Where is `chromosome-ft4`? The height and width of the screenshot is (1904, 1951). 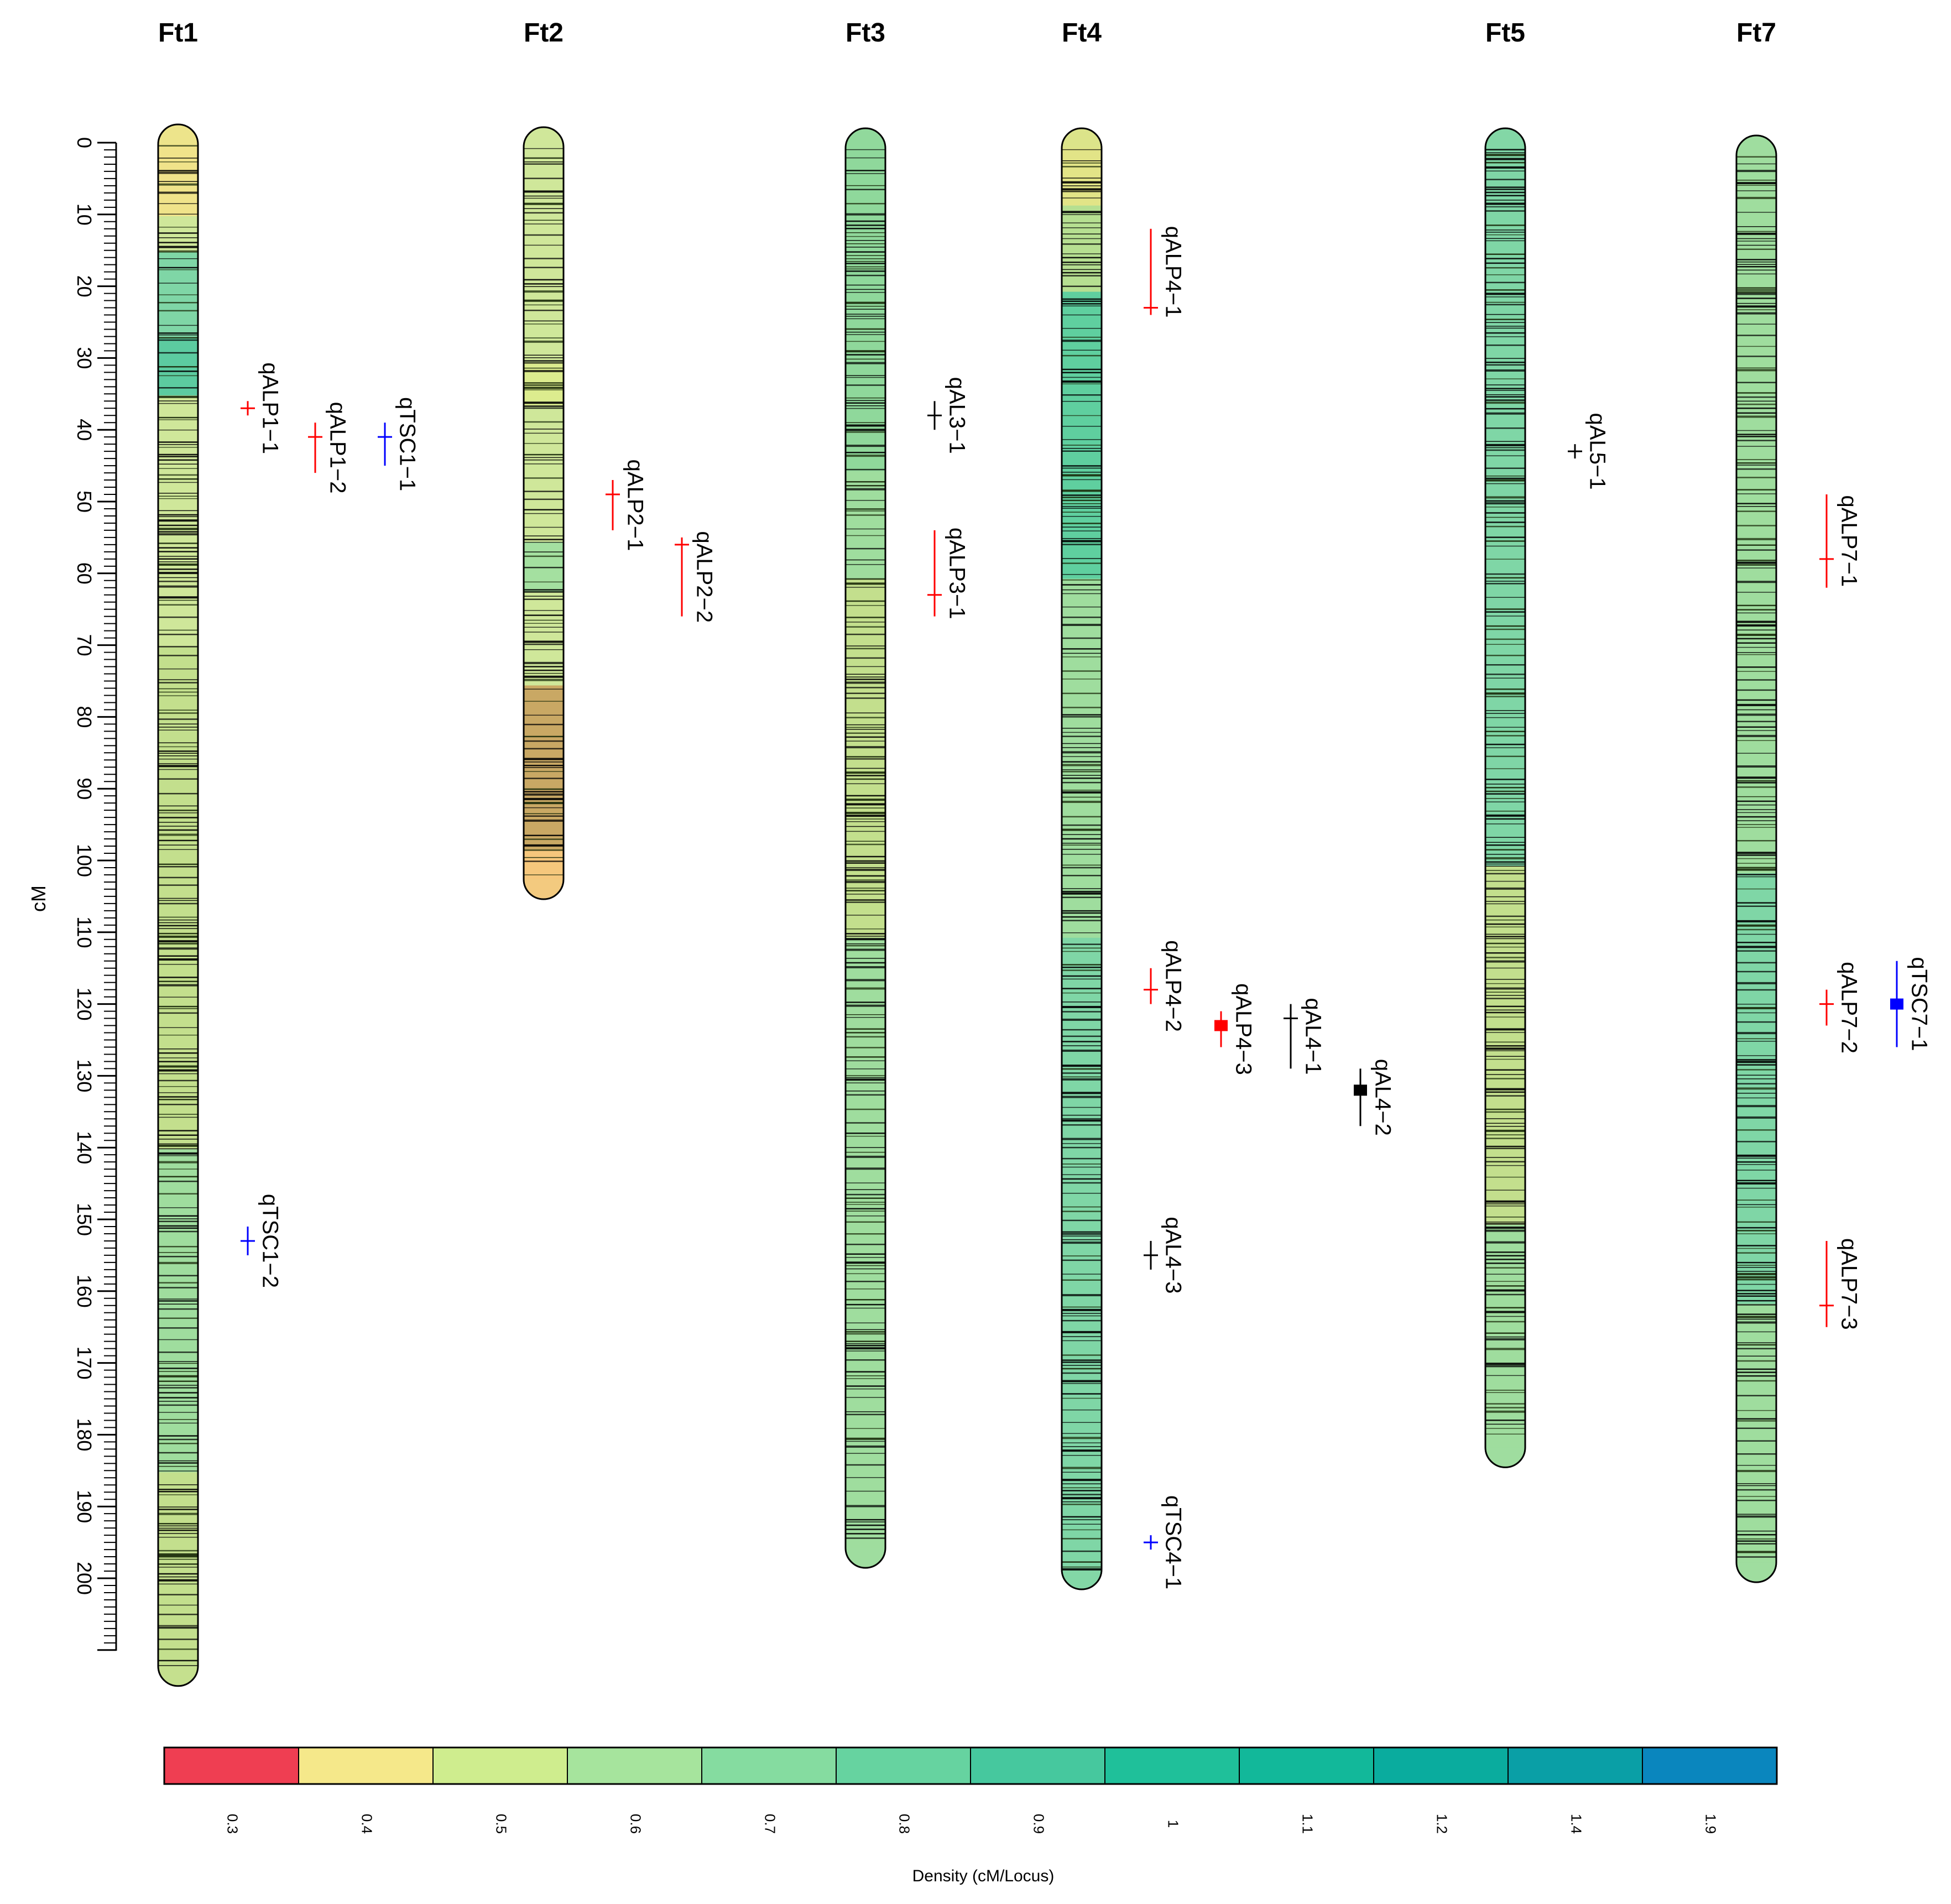
chromosome-ft4 is located at coordinates (1082, 858).